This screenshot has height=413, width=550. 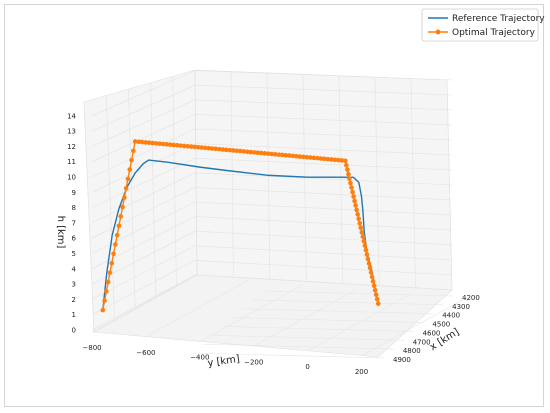 What do you see at coordinates (74, 331) in the screenshot?
I see `z-tick-label: 0` at bounding box center [74, 331].